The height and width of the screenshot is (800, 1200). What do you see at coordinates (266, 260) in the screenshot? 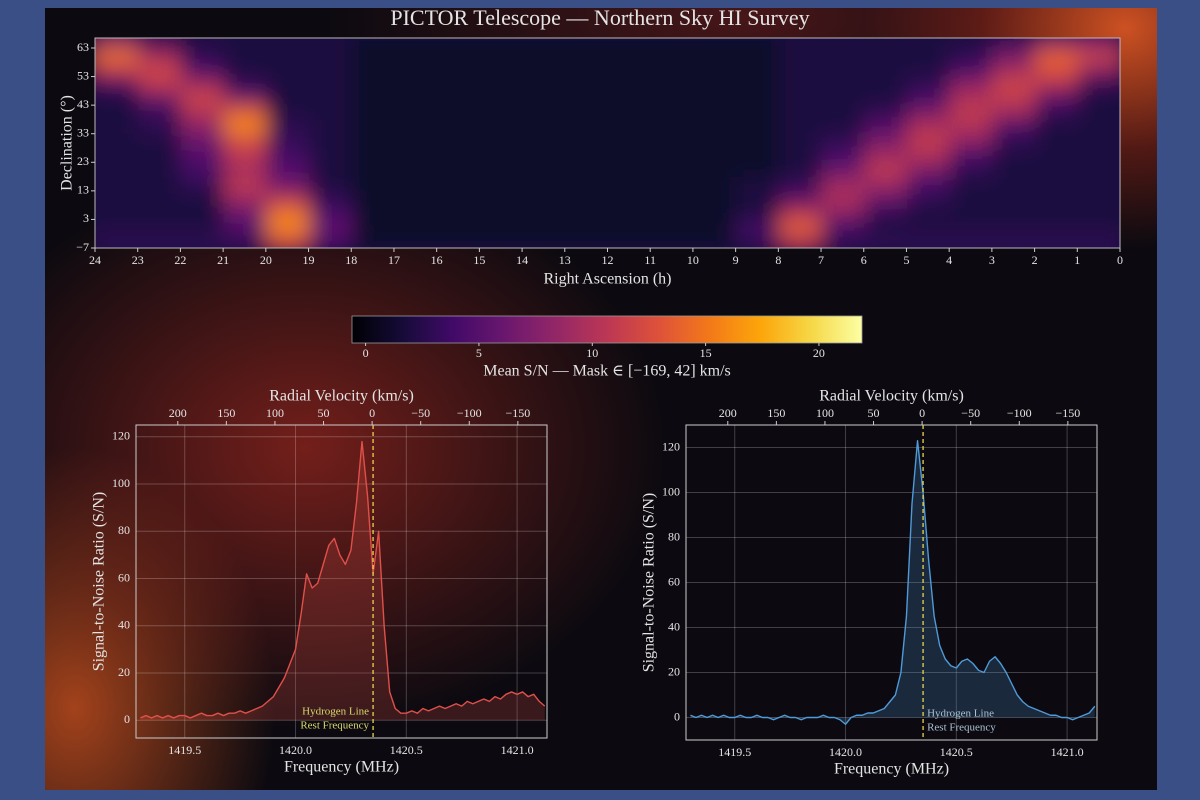
I see `x-tick-label: 20` at bounding box center [266, 260].